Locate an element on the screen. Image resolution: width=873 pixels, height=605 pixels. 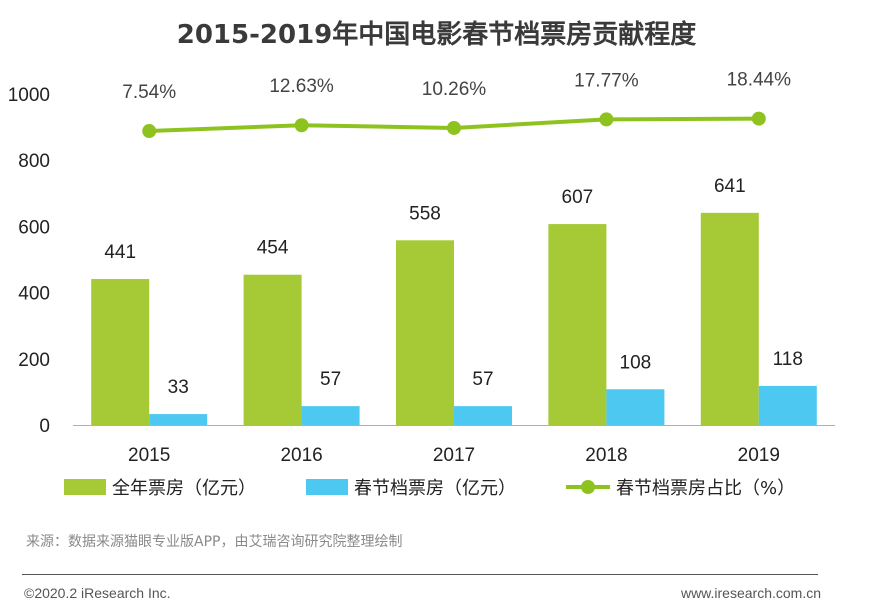
source-note: 来源：数据来源猫眼专业版APP，由艾瑞咨询研究院整理绘制 is located at coordinates (214, 542).